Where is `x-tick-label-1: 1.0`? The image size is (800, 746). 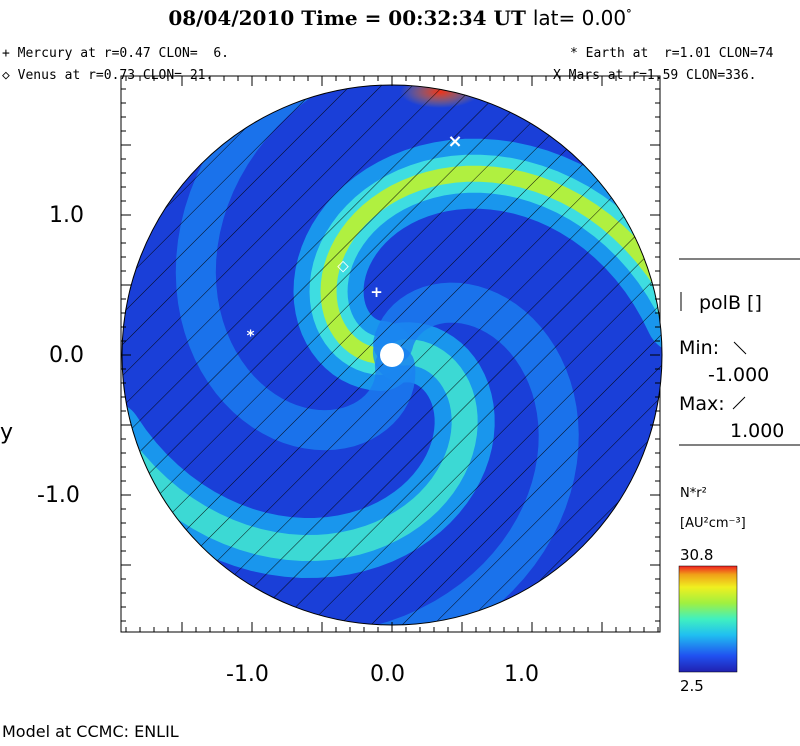 x-tick-label-1: 1.0 is located at coordinates (521, 674).